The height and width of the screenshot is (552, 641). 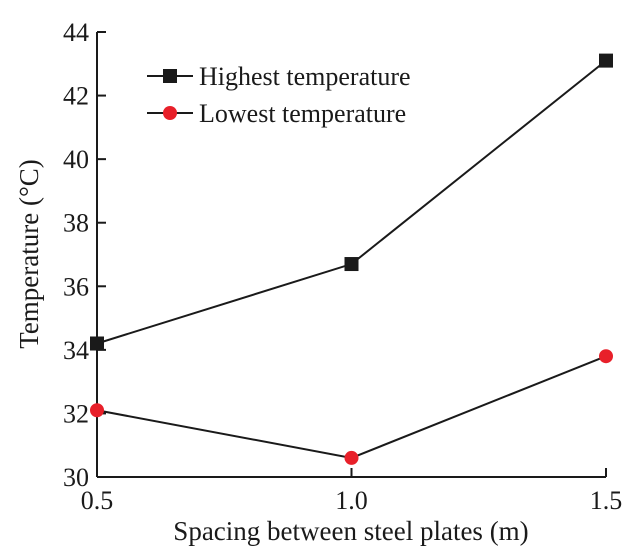 I want to click on y-tick-label: 30, so click(x=76, y=477).